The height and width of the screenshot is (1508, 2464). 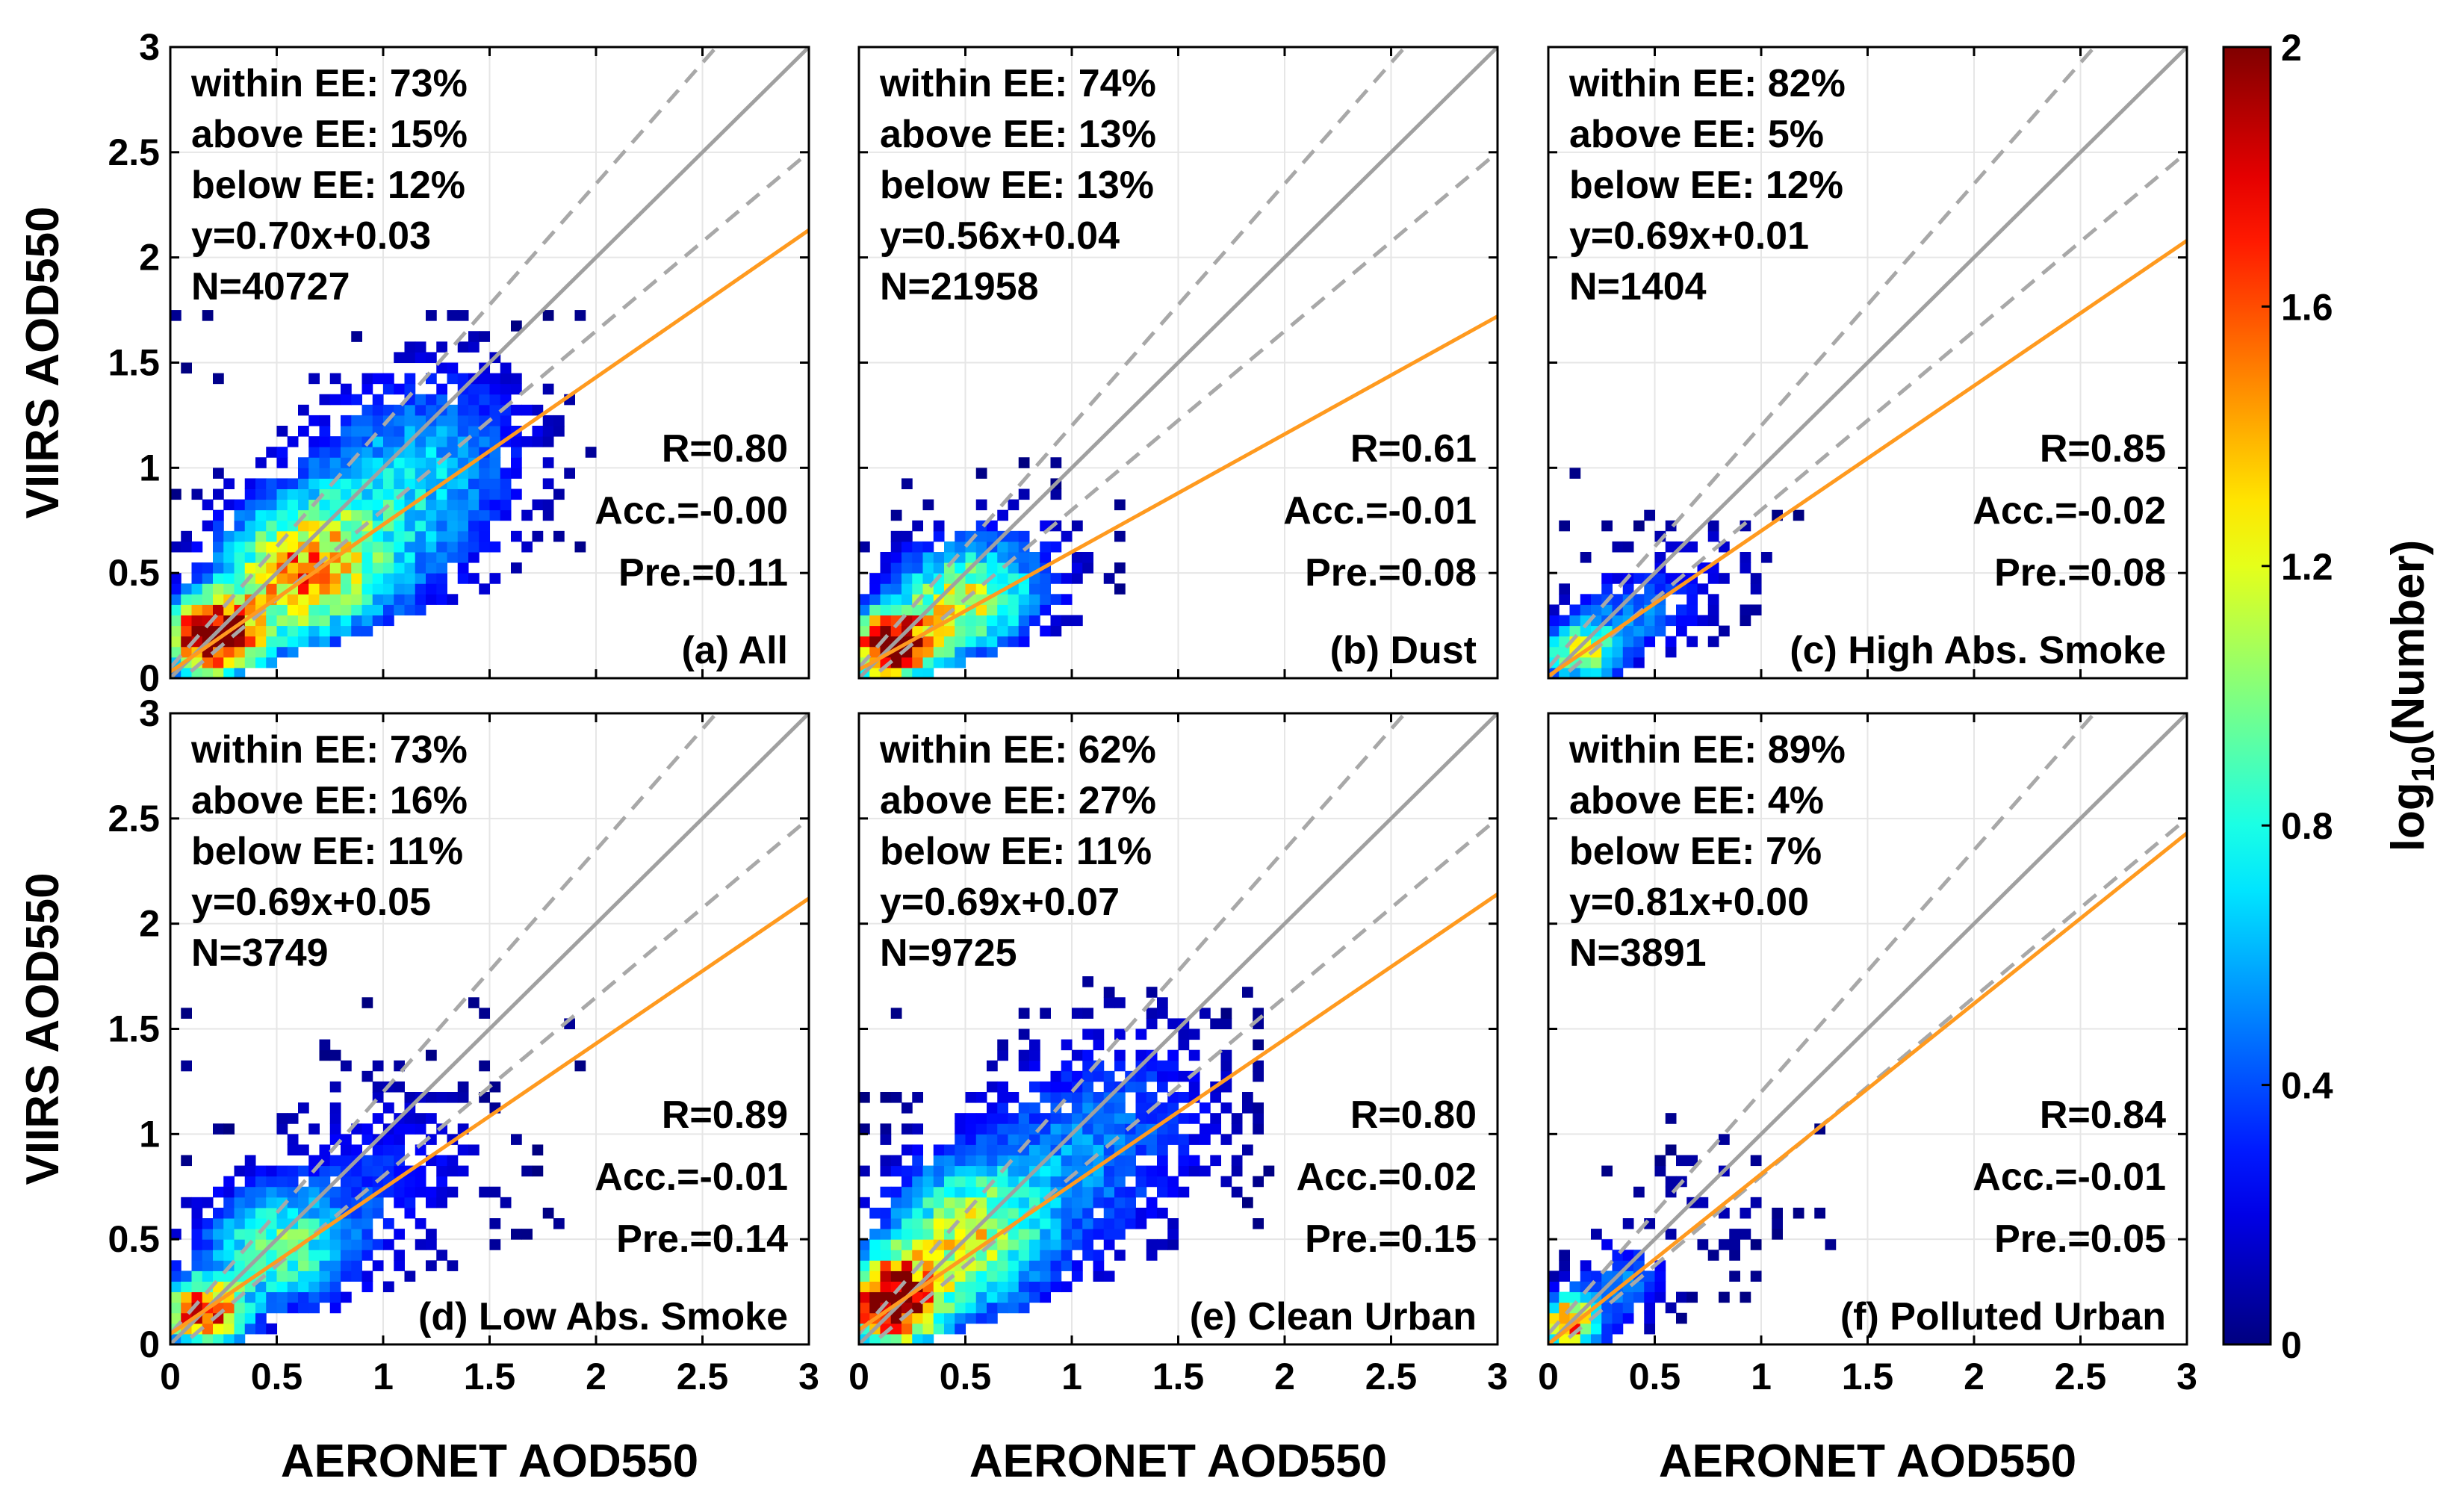 What do you see at coordinates (1706, 185) in the screenshot?
I see `stat-line: below EE: 12%` at bounding box center [1706, 185].